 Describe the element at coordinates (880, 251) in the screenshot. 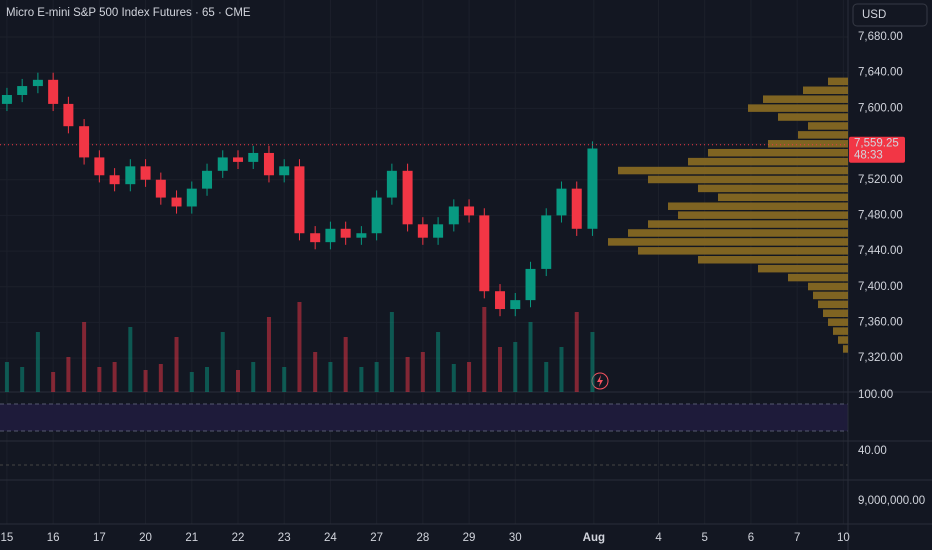

I see `y-tick-label: 7,440.00` at that location.